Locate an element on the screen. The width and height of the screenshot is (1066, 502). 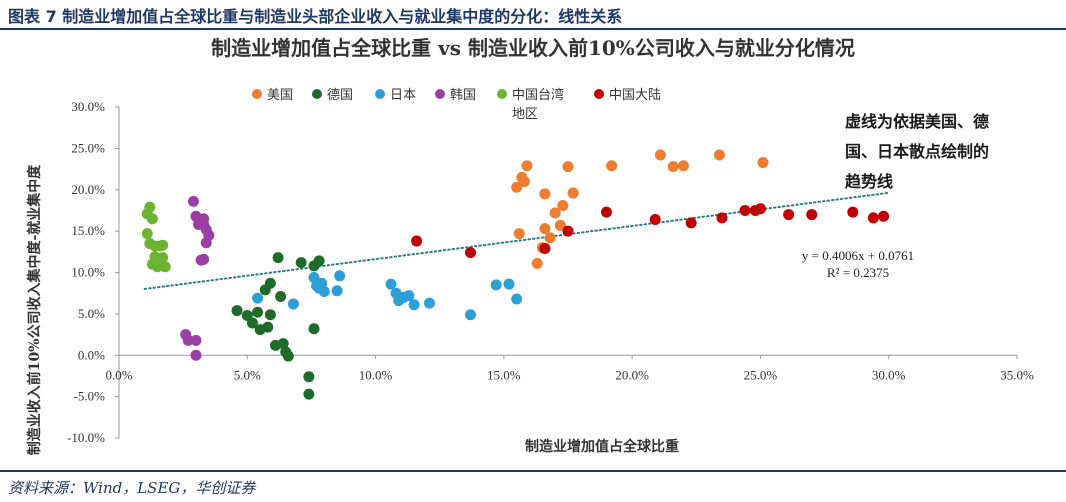
trendline is located at coordinates (516, 240).